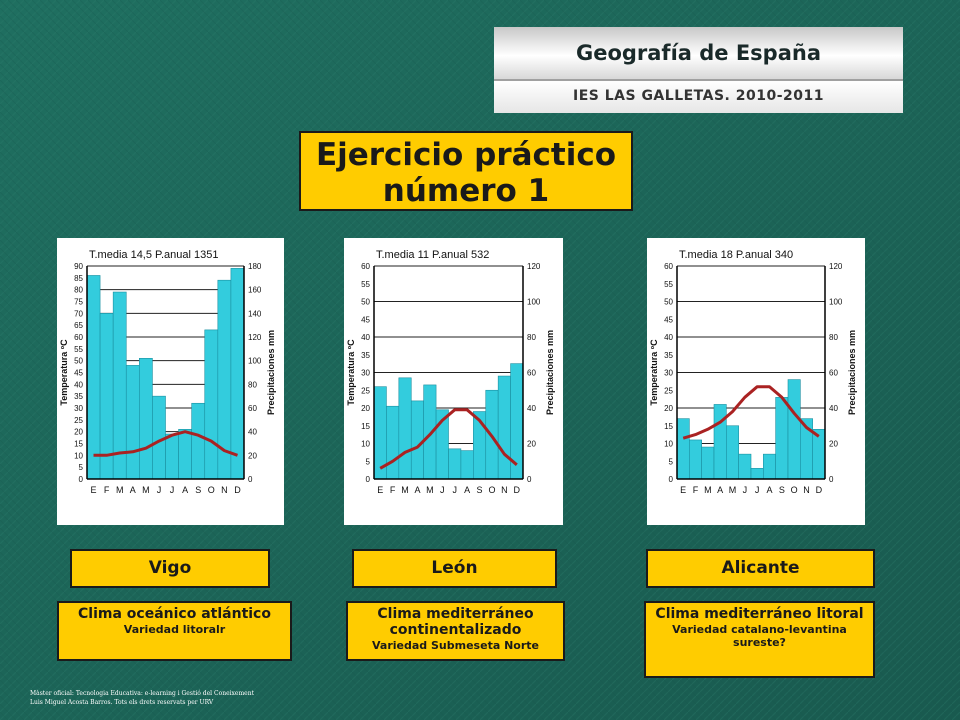 The image size is (960, 720). Describe the element at coordinates (174, 614) in the screenshot. I see `clima-type: Clima oceánico atlántico` at that location.